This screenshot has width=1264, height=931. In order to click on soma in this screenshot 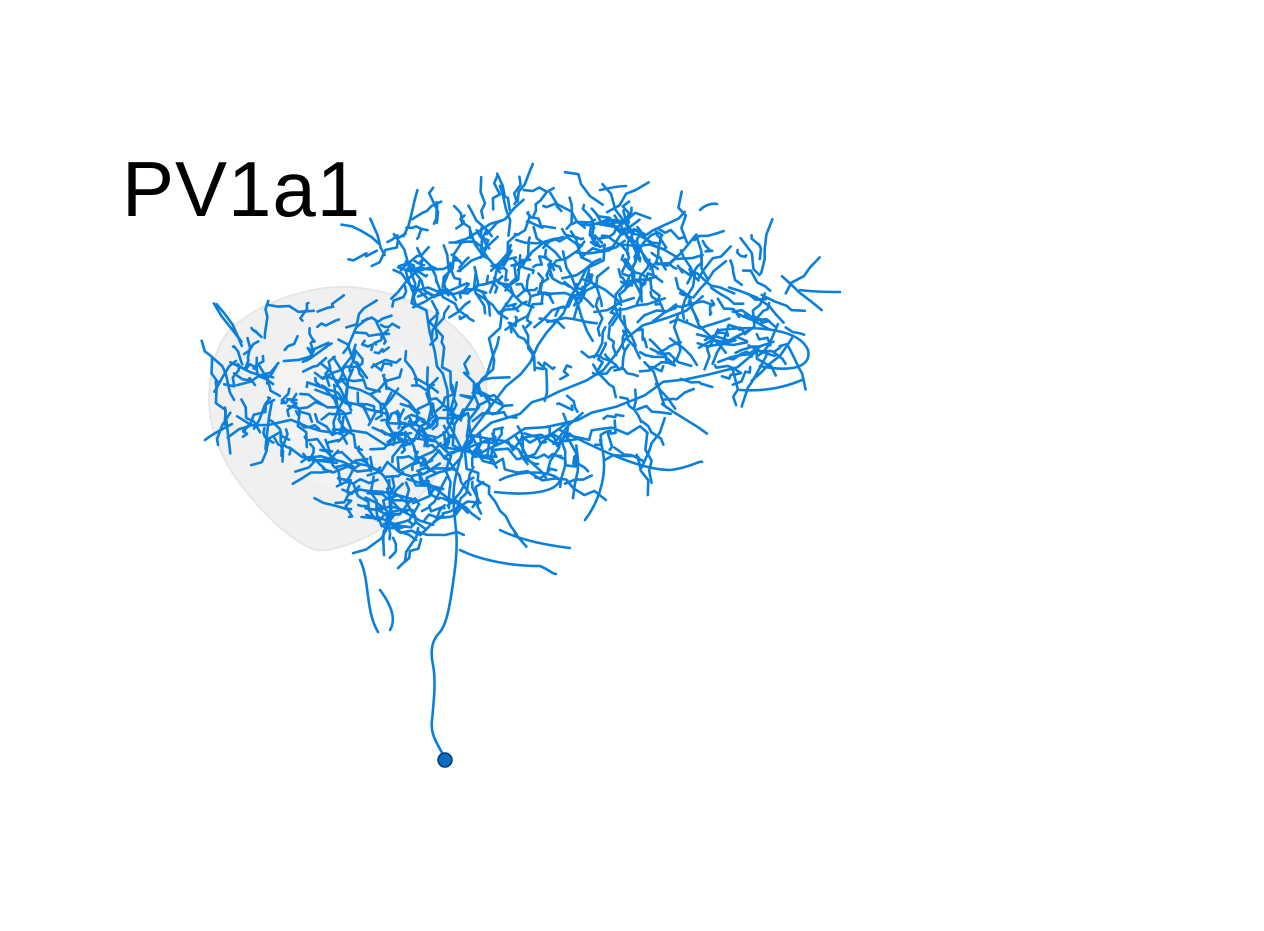, I will do `click(445, 760)`.